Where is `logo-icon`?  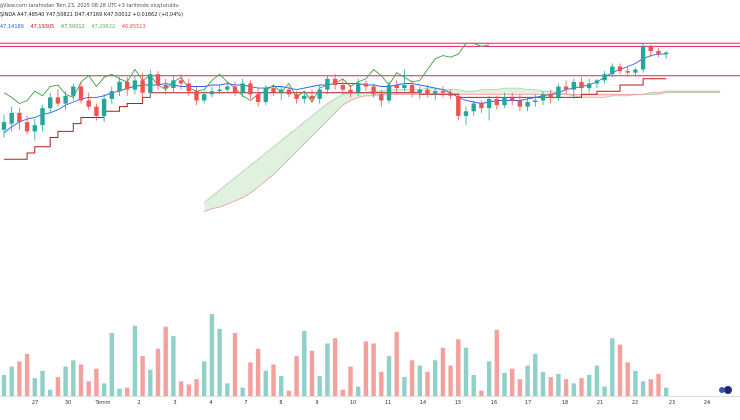
logo-icon is located at coordinates (728, 390).